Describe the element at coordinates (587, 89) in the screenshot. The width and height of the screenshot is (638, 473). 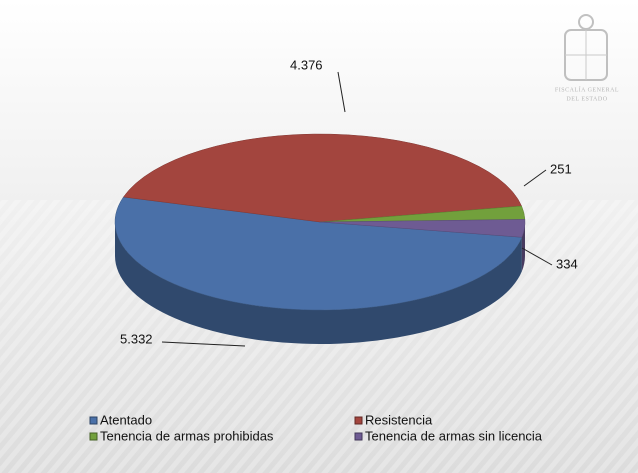
I see `logo-text: FISCALÍA GENERAL` at that location.